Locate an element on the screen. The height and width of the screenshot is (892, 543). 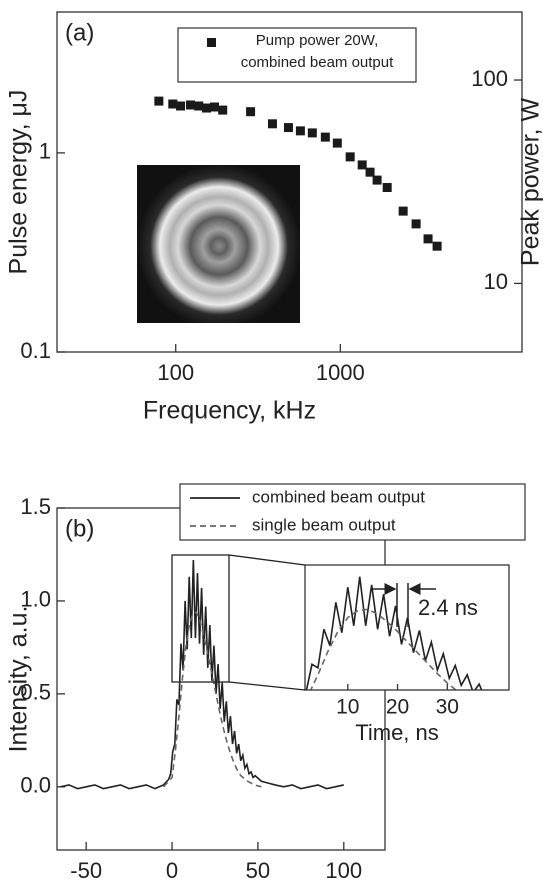
y-tick-label: 1.0 is located at coordinates (35, 599).